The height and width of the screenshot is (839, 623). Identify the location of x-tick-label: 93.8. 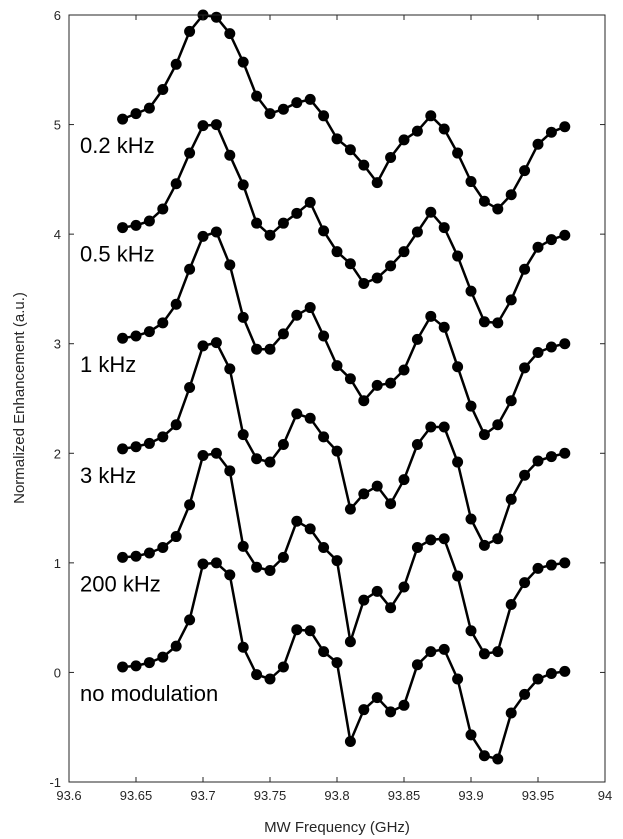
(336, 795).